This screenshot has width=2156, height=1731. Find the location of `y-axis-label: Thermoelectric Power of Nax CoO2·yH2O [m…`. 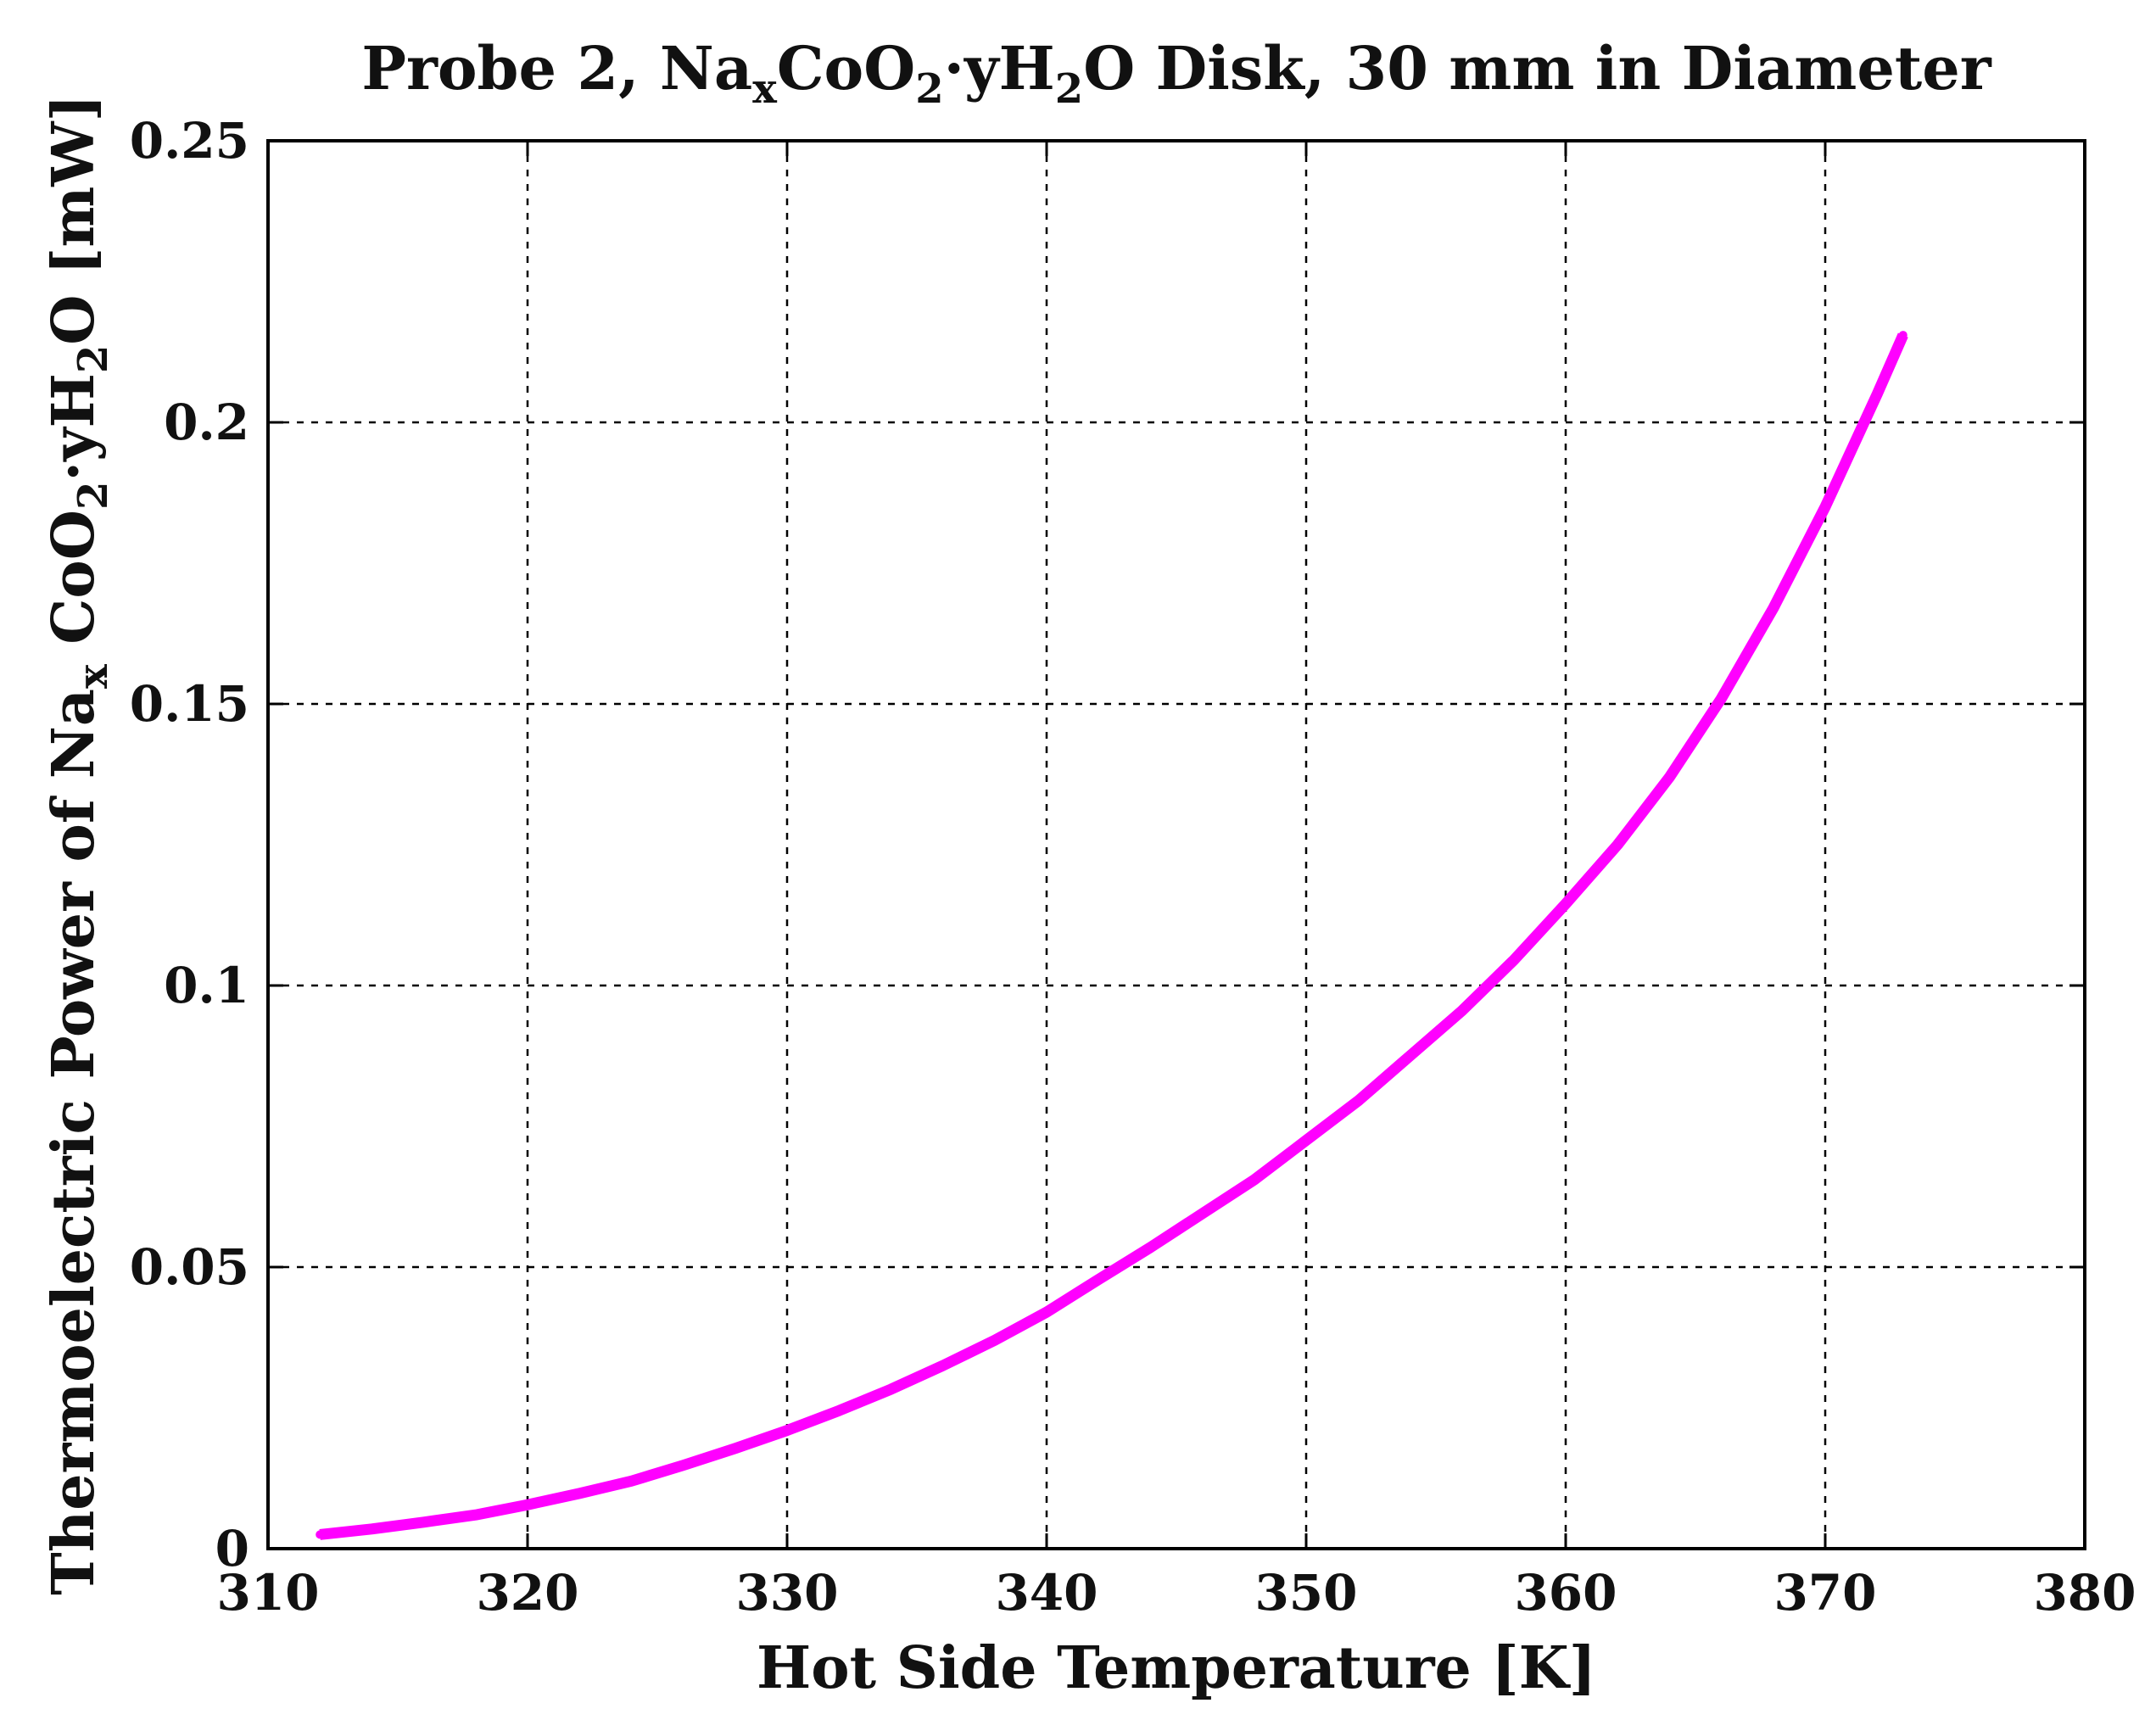

y-axis-label: Thermoelectric Power of Nax CoO2·yH2O [m… is located at coordinates (78, 844).